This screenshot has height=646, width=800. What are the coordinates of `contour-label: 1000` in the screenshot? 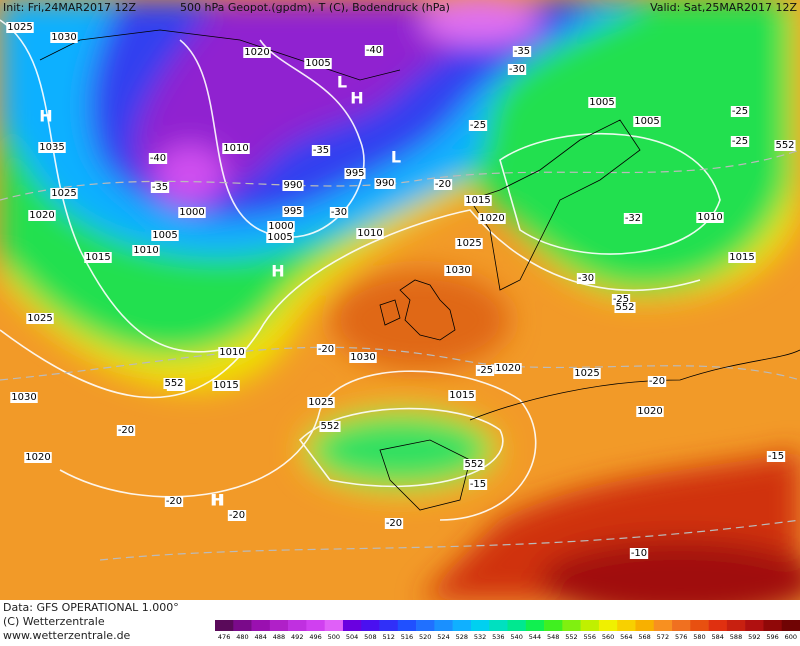 It's located at (280, 226).